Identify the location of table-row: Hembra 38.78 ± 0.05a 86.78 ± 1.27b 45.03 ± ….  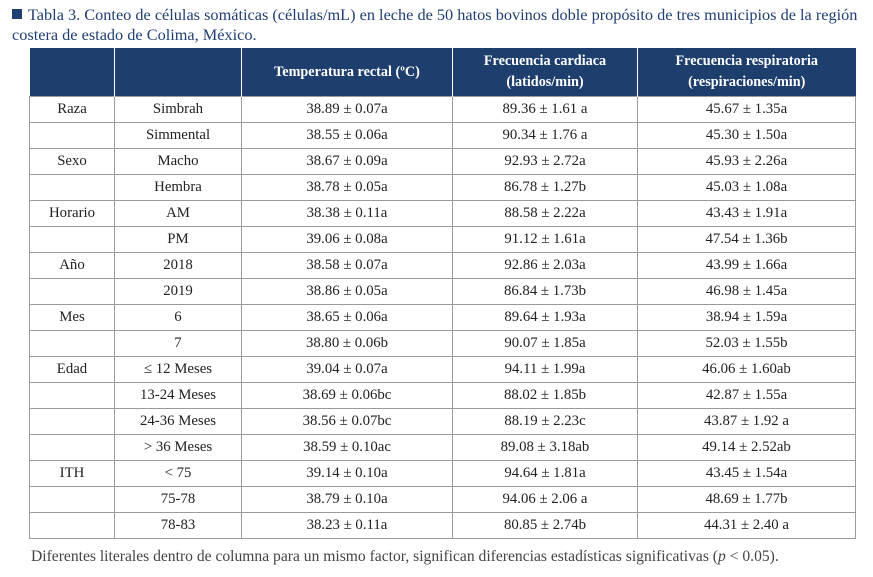
(442, 187).